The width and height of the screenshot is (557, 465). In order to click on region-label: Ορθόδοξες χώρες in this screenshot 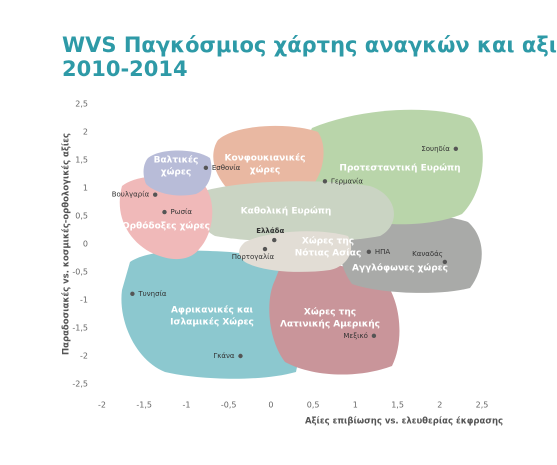, I will do `click(166, 226)`.